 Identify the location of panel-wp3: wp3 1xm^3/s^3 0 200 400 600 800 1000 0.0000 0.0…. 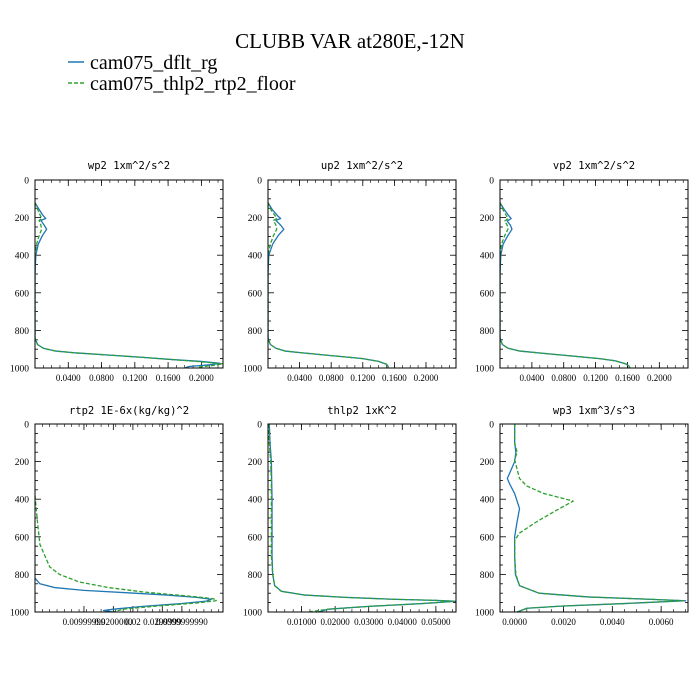
(582, 516).